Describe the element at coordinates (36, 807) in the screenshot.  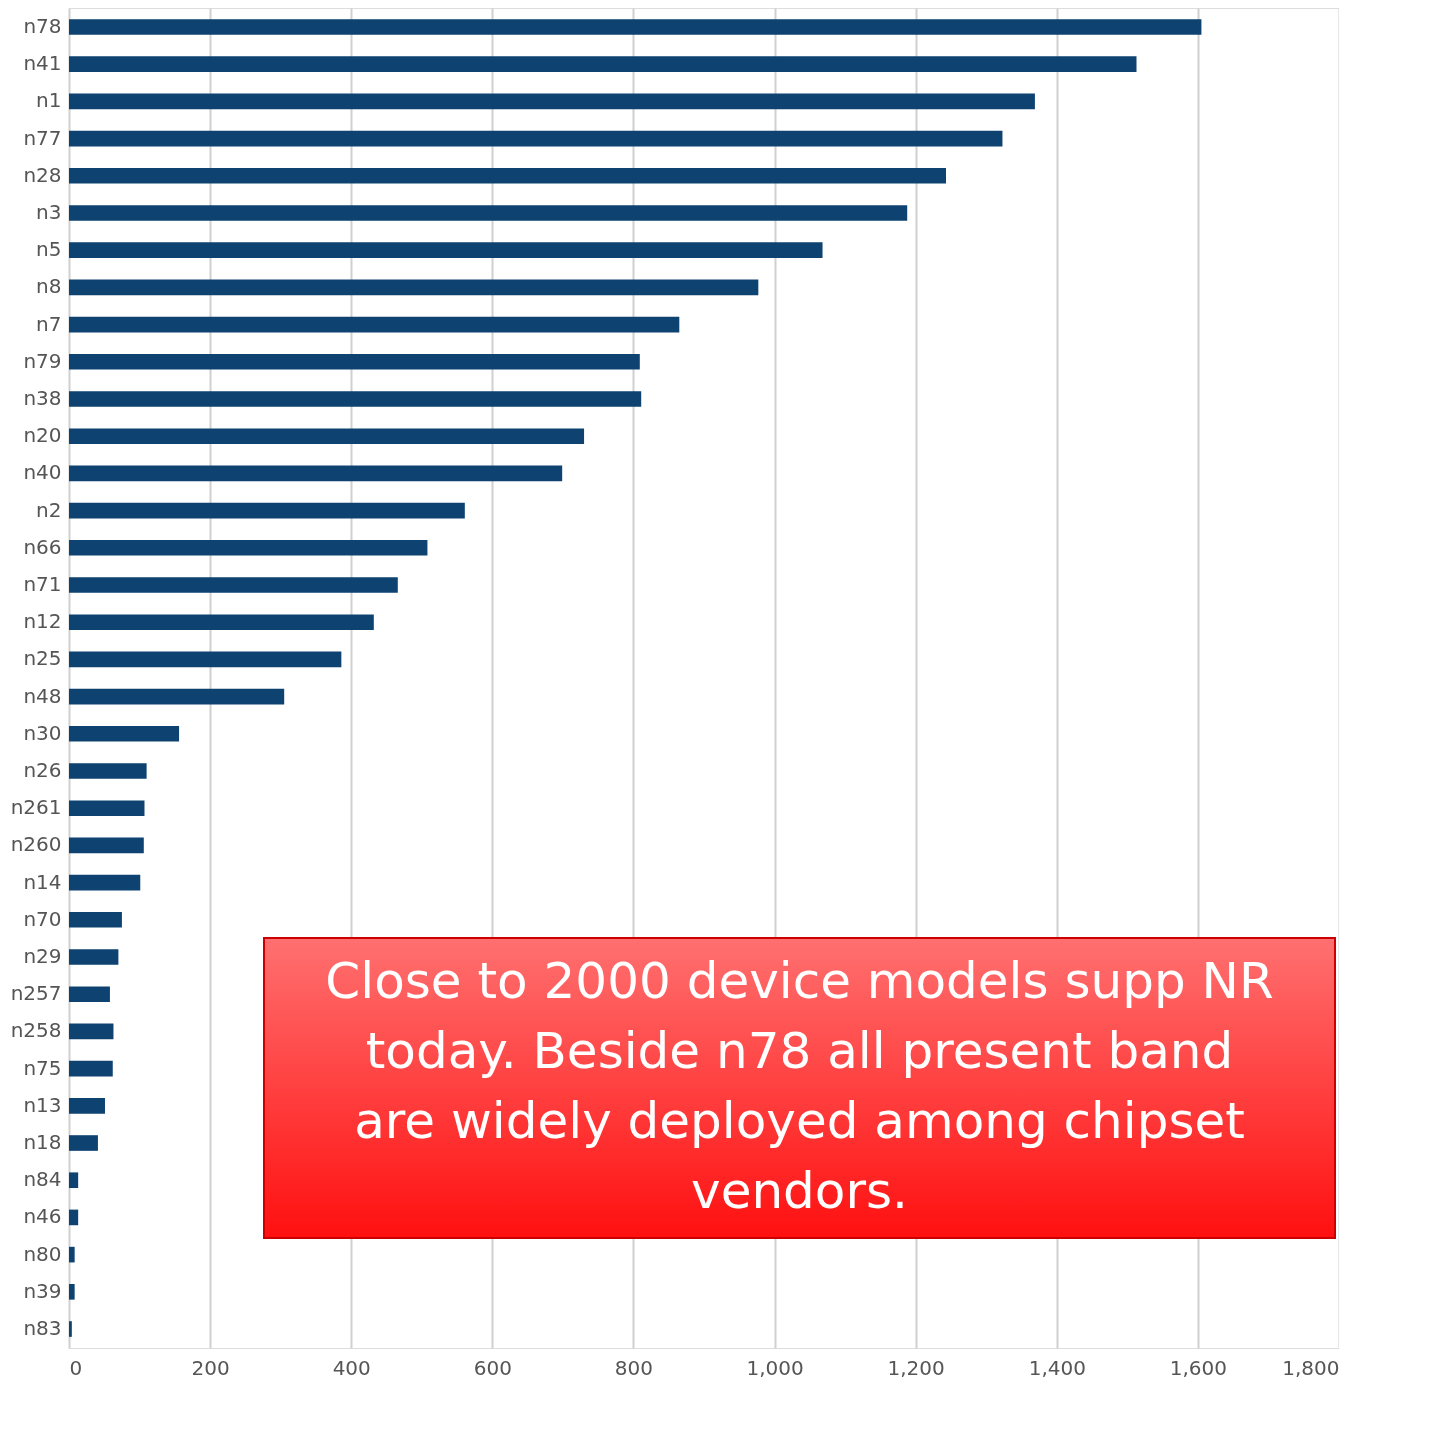
I see `y-tick-label: n261` at that location.